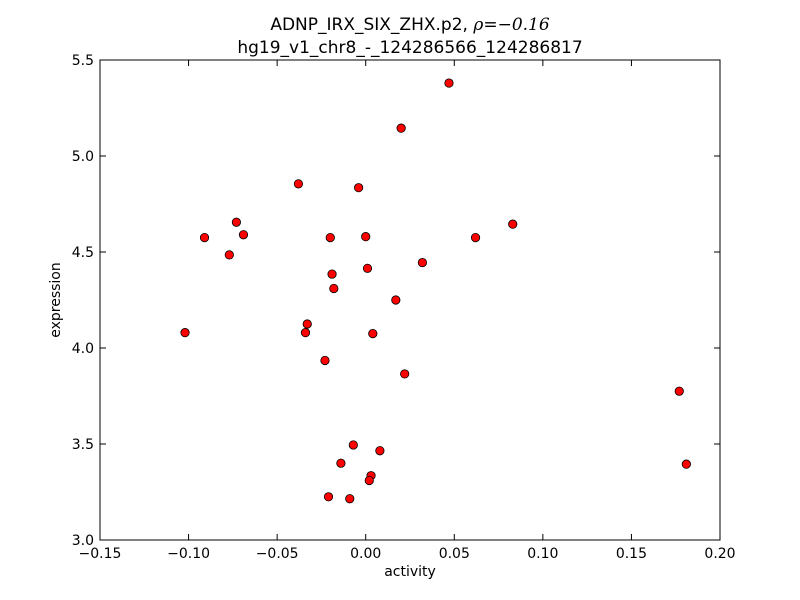 The width and height of the screenshot is (800, 600). I want to click on x-axis-label: activity, so click(410, 572).